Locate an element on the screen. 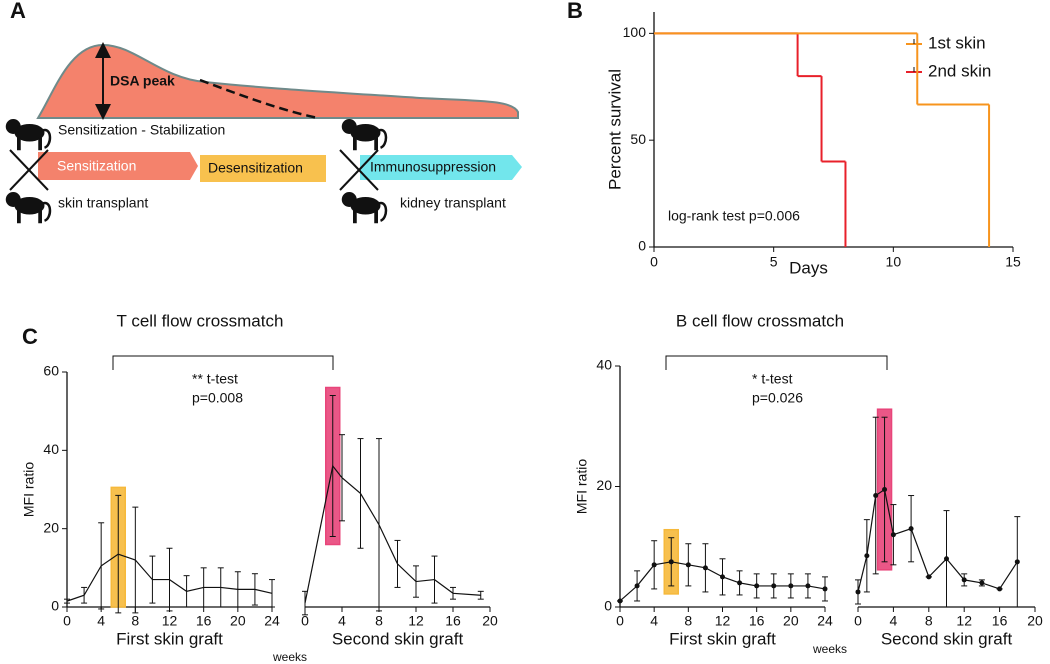 The image size is (1050, 664). panel-label: C is located at coordinates (30, 336).